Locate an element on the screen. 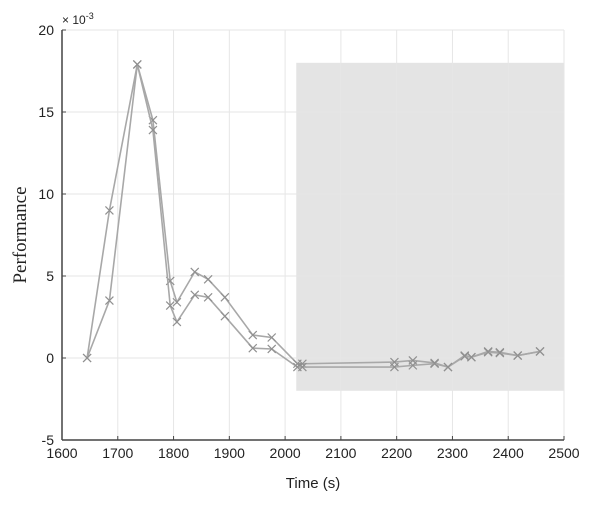  y-tick-label: 10 is located at coordinates (46, 194).